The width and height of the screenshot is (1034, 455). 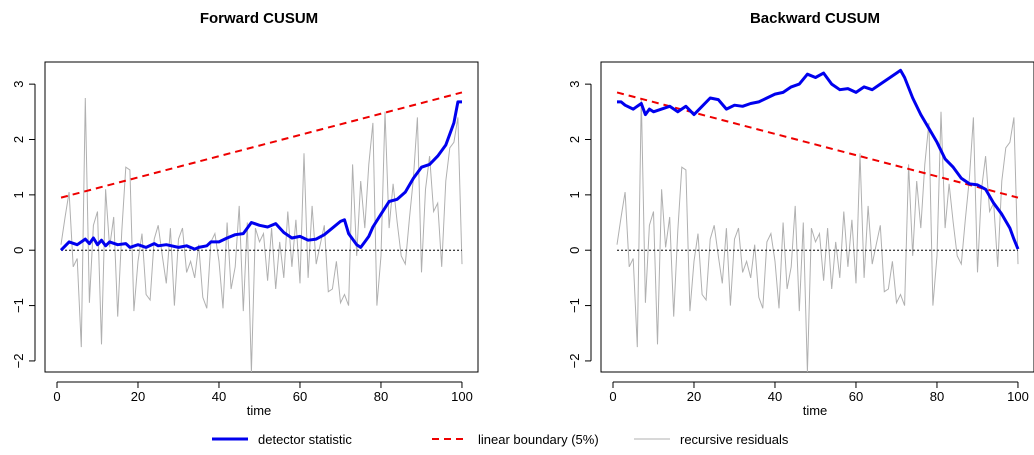 I want to click on legend-label-detector: detector statistic, so click(x=305, y=439).